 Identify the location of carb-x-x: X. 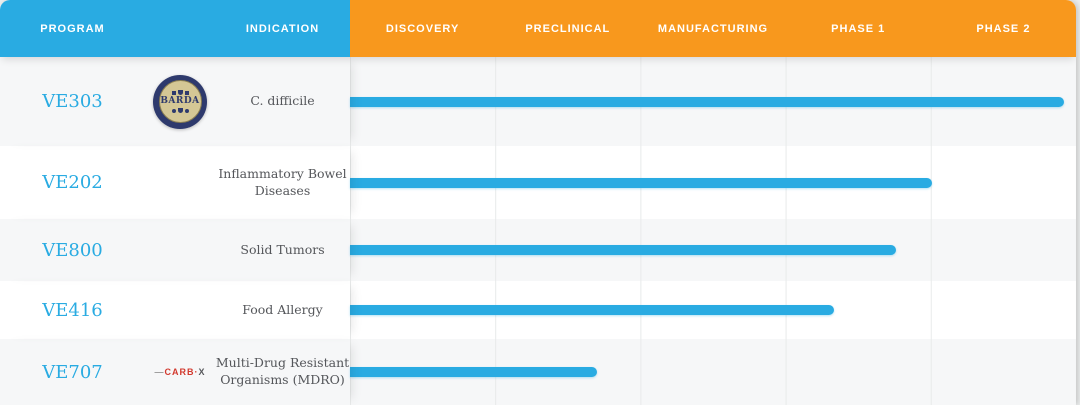
(202, 372).